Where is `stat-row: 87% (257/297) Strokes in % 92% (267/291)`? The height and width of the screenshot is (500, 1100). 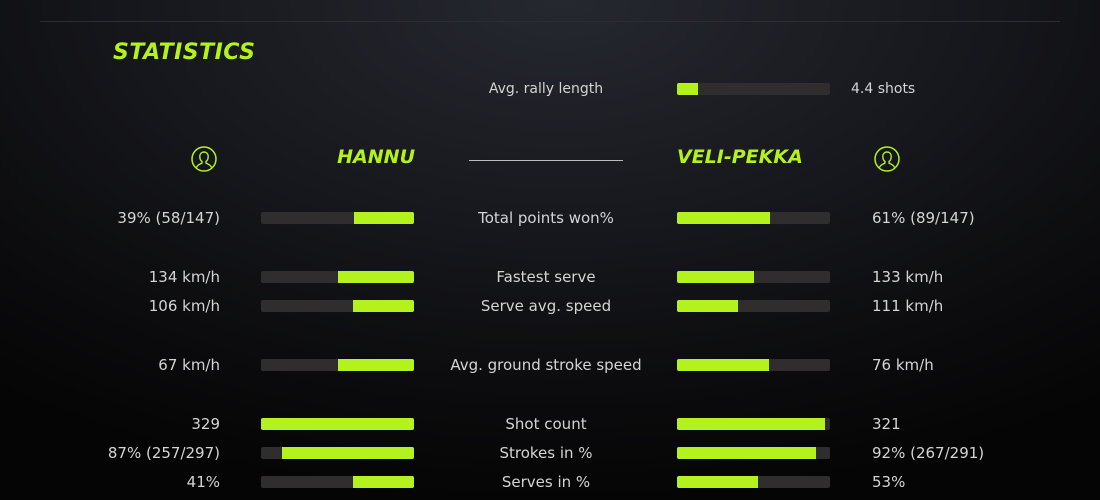
stat-row: 87% (257/297) Strokes in % 92% (267/291) is located at coordinates (550, 453).